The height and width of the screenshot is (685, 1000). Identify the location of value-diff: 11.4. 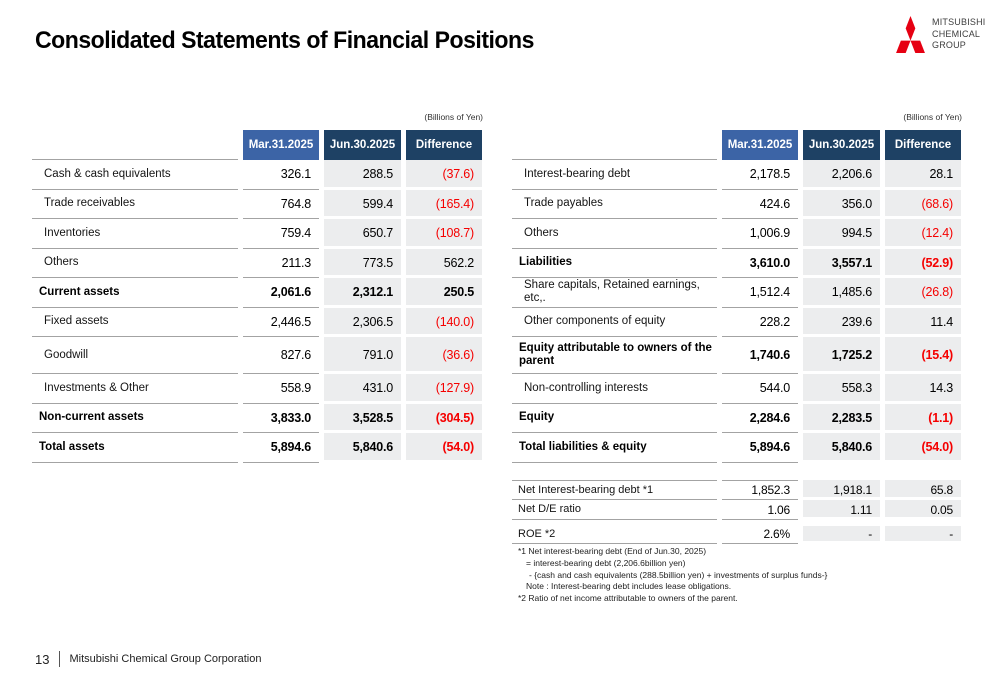
(923, 322).